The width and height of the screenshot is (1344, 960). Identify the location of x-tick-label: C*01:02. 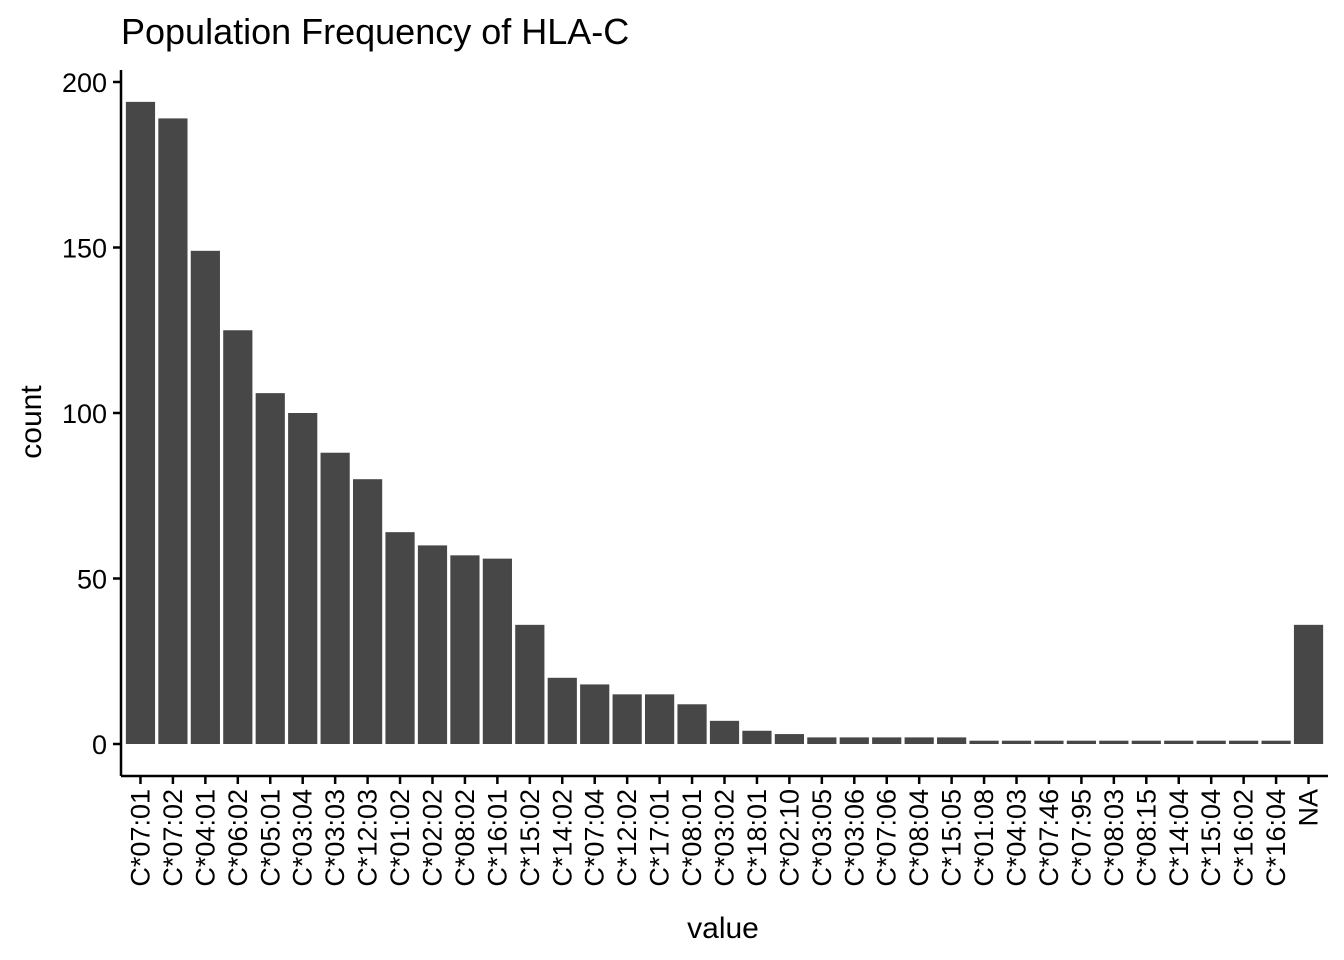
(400, 838).